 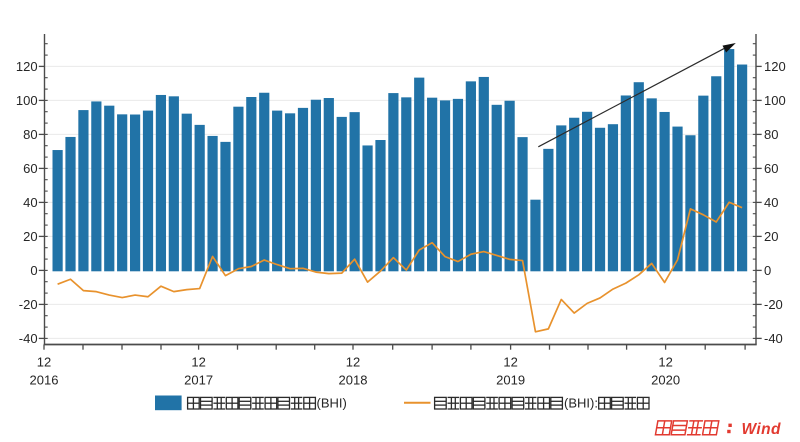 What do you see at coordinates (581, 403) in the screenshot?
I see `svg-text: (BHI):` at bounding box center [581, 403].